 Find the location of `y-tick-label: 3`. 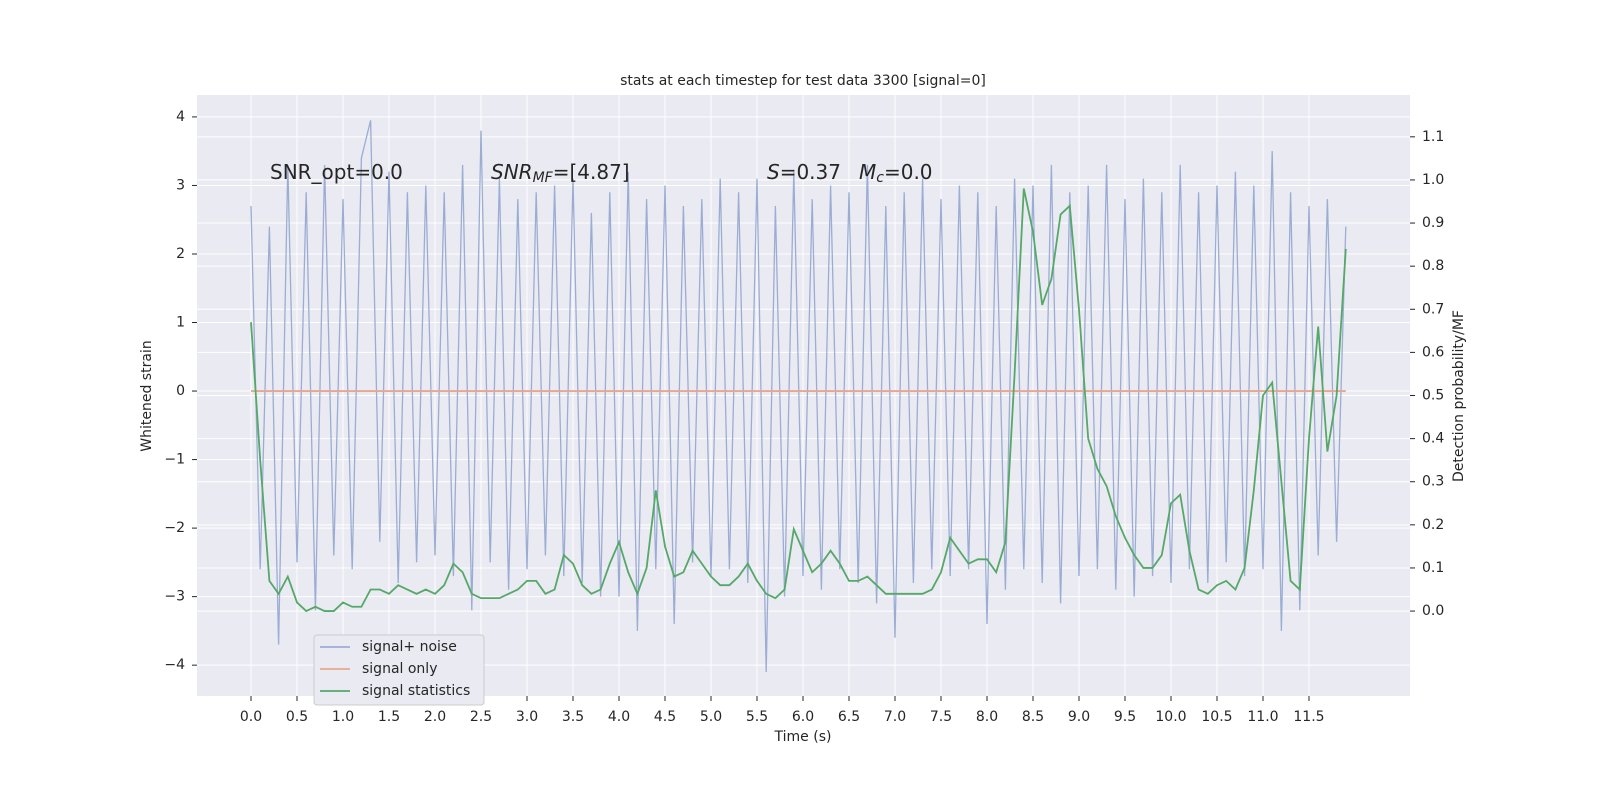

y-tick-label: 3 is located at coordinates (180, 185).